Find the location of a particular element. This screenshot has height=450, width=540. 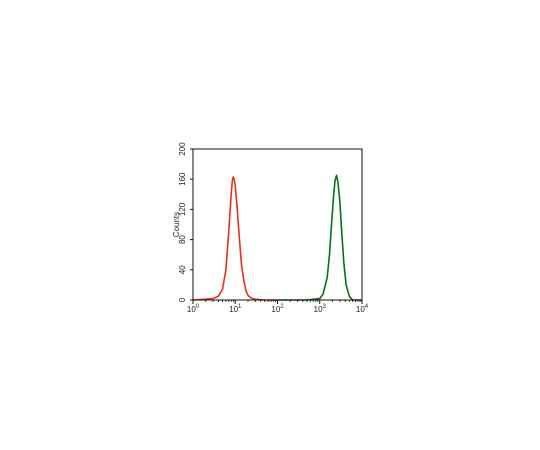

y-tick-label: 0 is located at coordinates (182, 299).